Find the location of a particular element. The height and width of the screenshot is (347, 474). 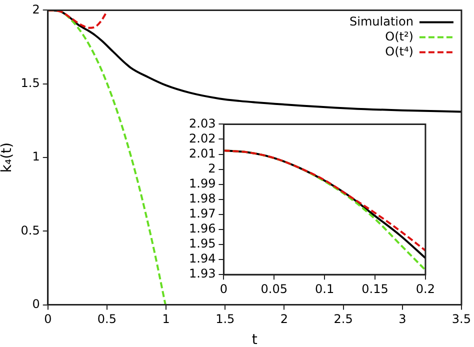

x-tick-label: 1 is located at coordinates (166, 319).